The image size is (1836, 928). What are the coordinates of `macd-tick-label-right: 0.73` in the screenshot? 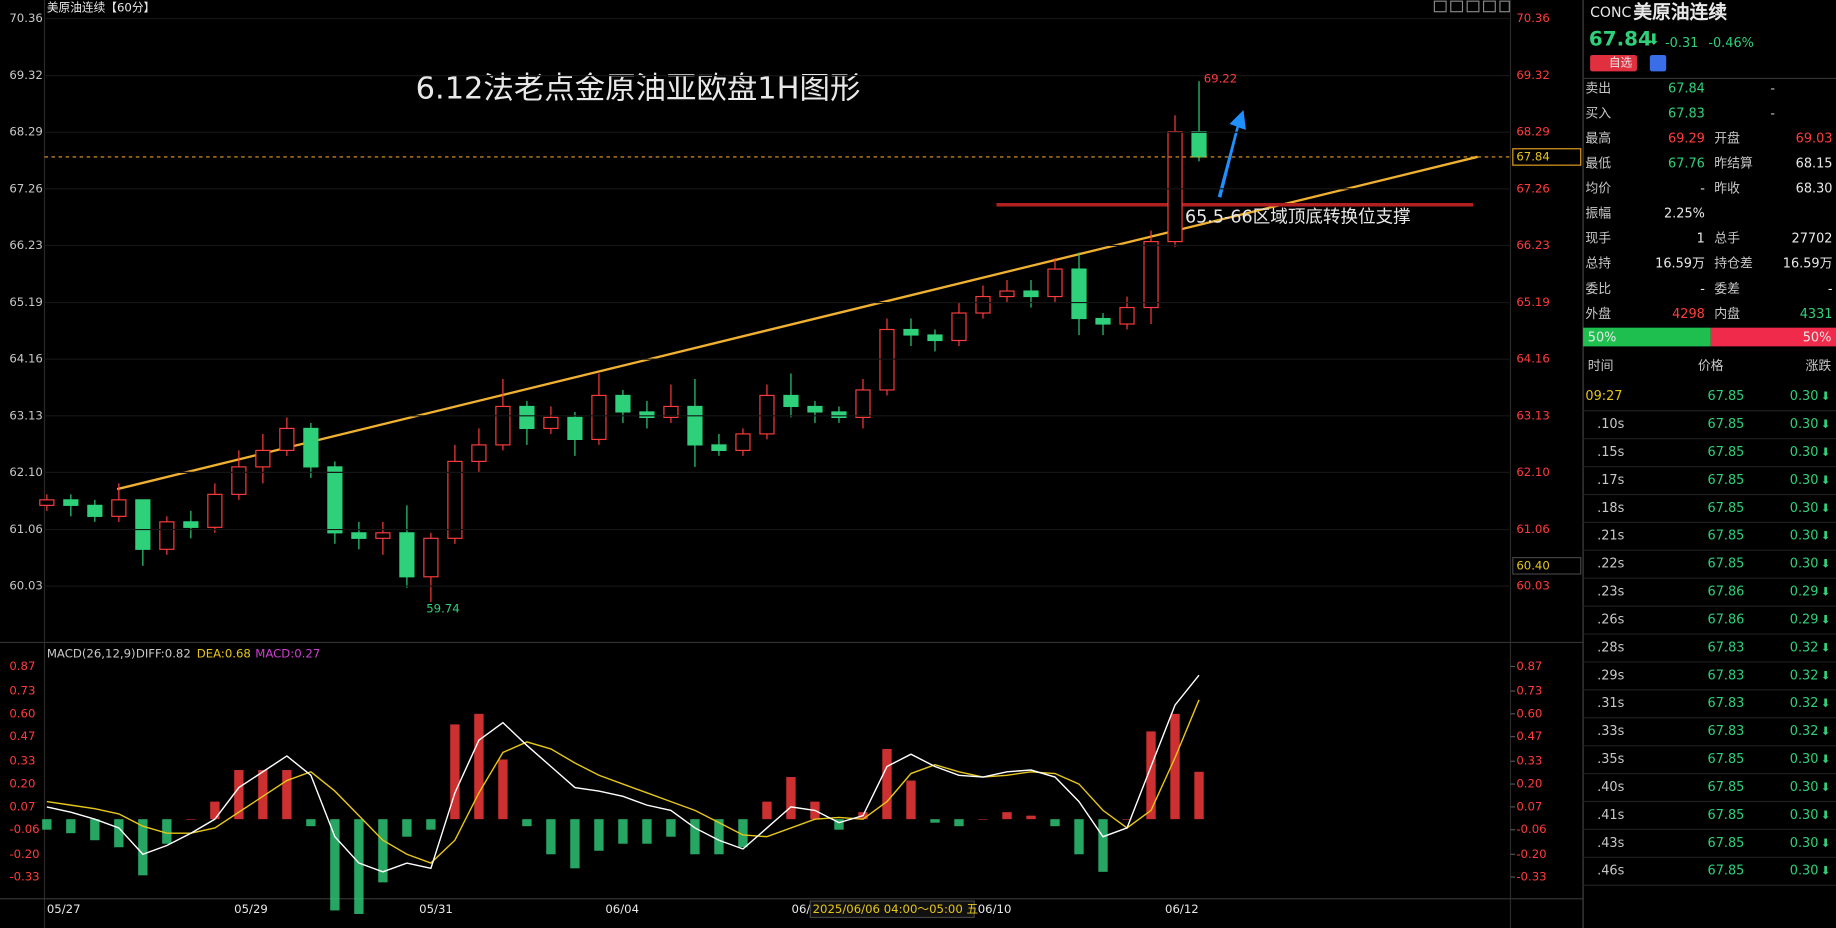 It's located at (1529, 691).